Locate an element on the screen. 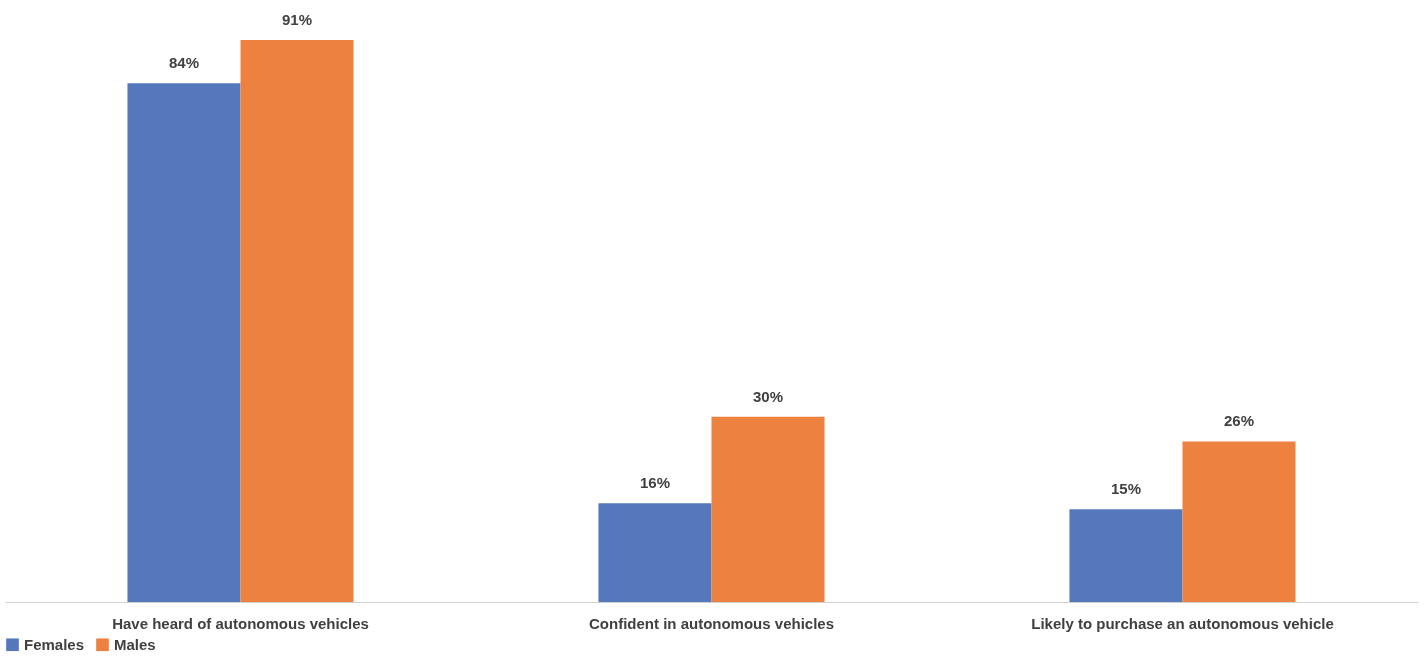 This screenshot has height=672, width=1424. x-tick-label: Have heard of autonomous vehicles is located at coordinates (240, 623).